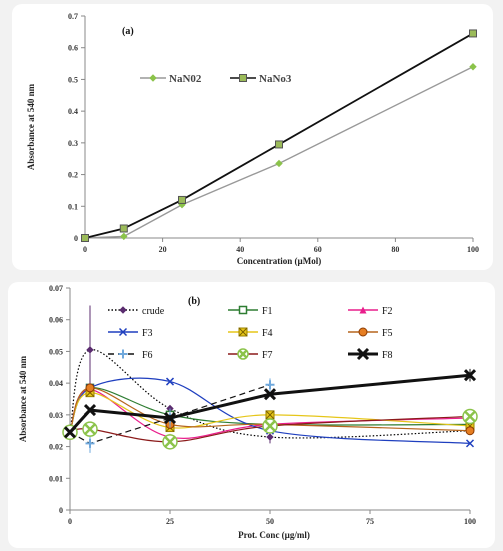  Describe the element at coordinates (387, 333) in the screenshot. I see `legend-label-F5: F5` at that location.